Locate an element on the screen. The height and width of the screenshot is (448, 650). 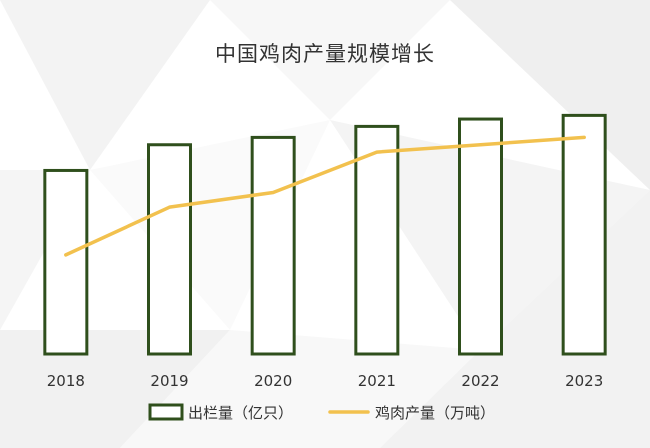
bar-2021 is located at coordinates (377, 240).